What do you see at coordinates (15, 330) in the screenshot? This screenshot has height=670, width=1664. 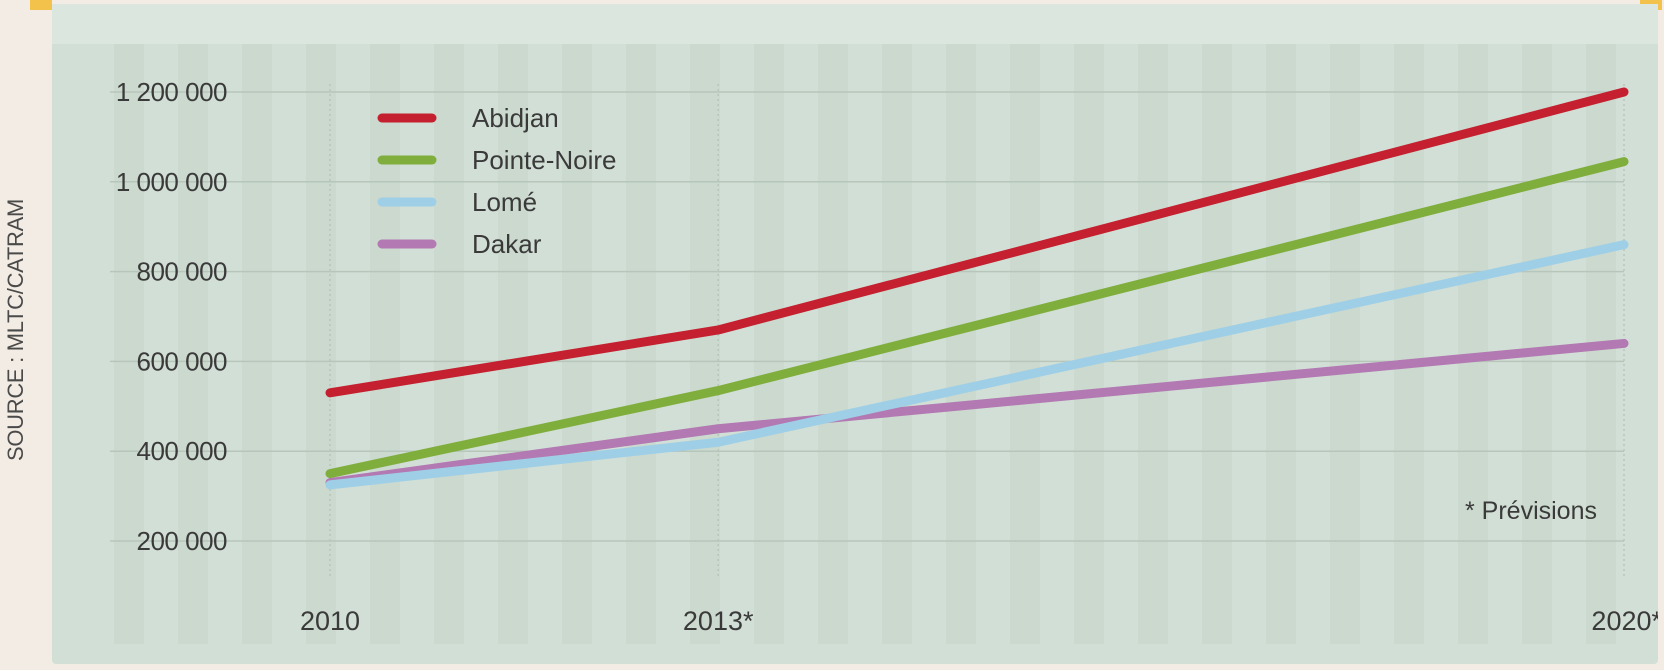 I see `source-label: SOURCE : MLTC/CATRAM` at bounding box center [15, 330].